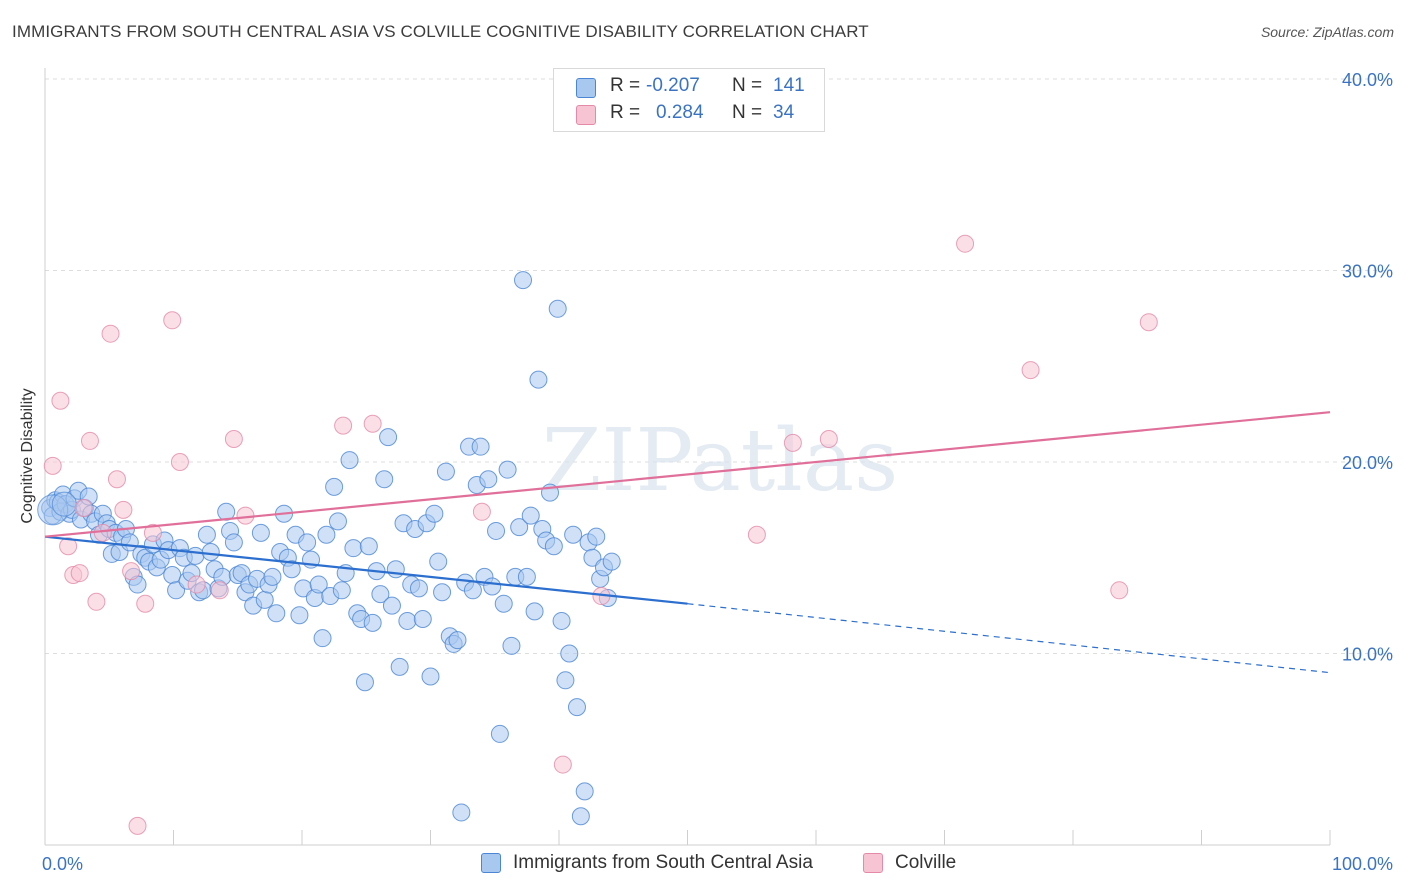  Describe the element at coordinates (747, 112) in the screenshot. I see `legend-n-label: N =` at that location.